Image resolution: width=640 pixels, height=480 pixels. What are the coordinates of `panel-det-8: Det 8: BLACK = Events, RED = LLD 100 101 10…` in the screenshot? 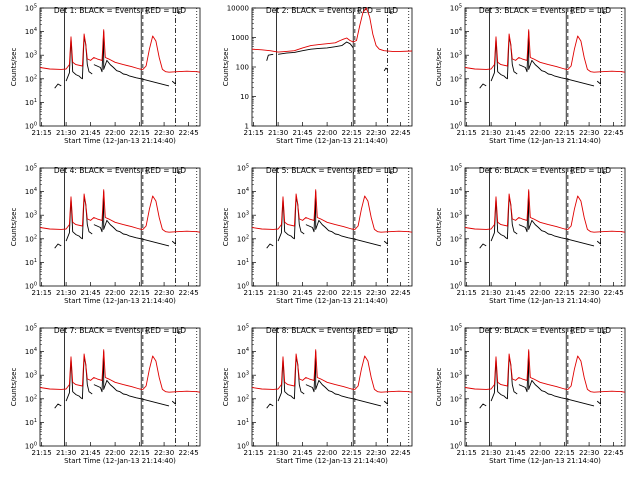 It's located at (317, 394).